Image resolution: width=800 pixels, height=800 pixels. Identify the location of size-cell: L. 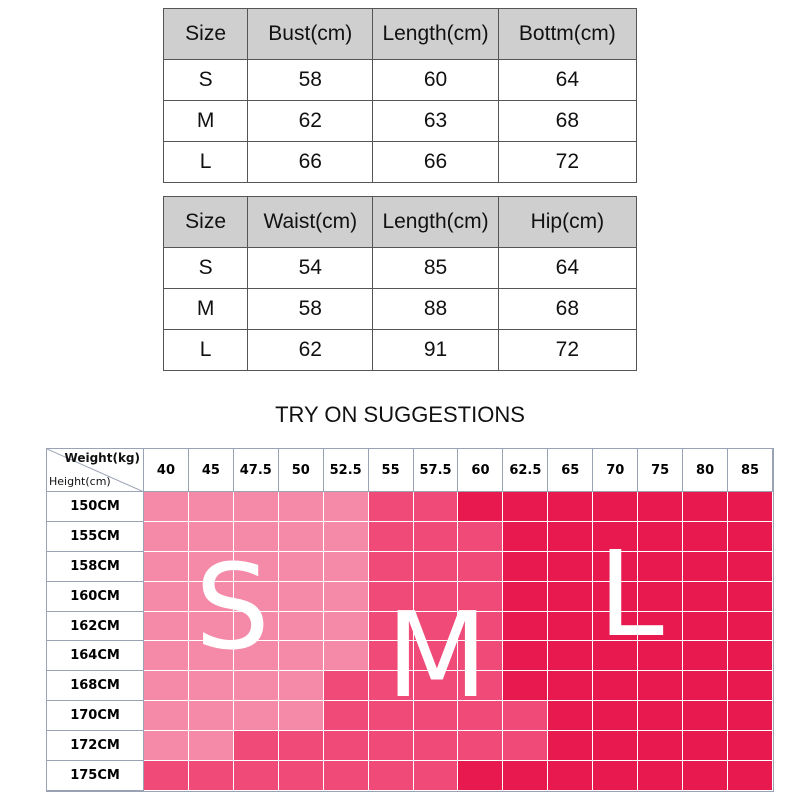
(205, 350).